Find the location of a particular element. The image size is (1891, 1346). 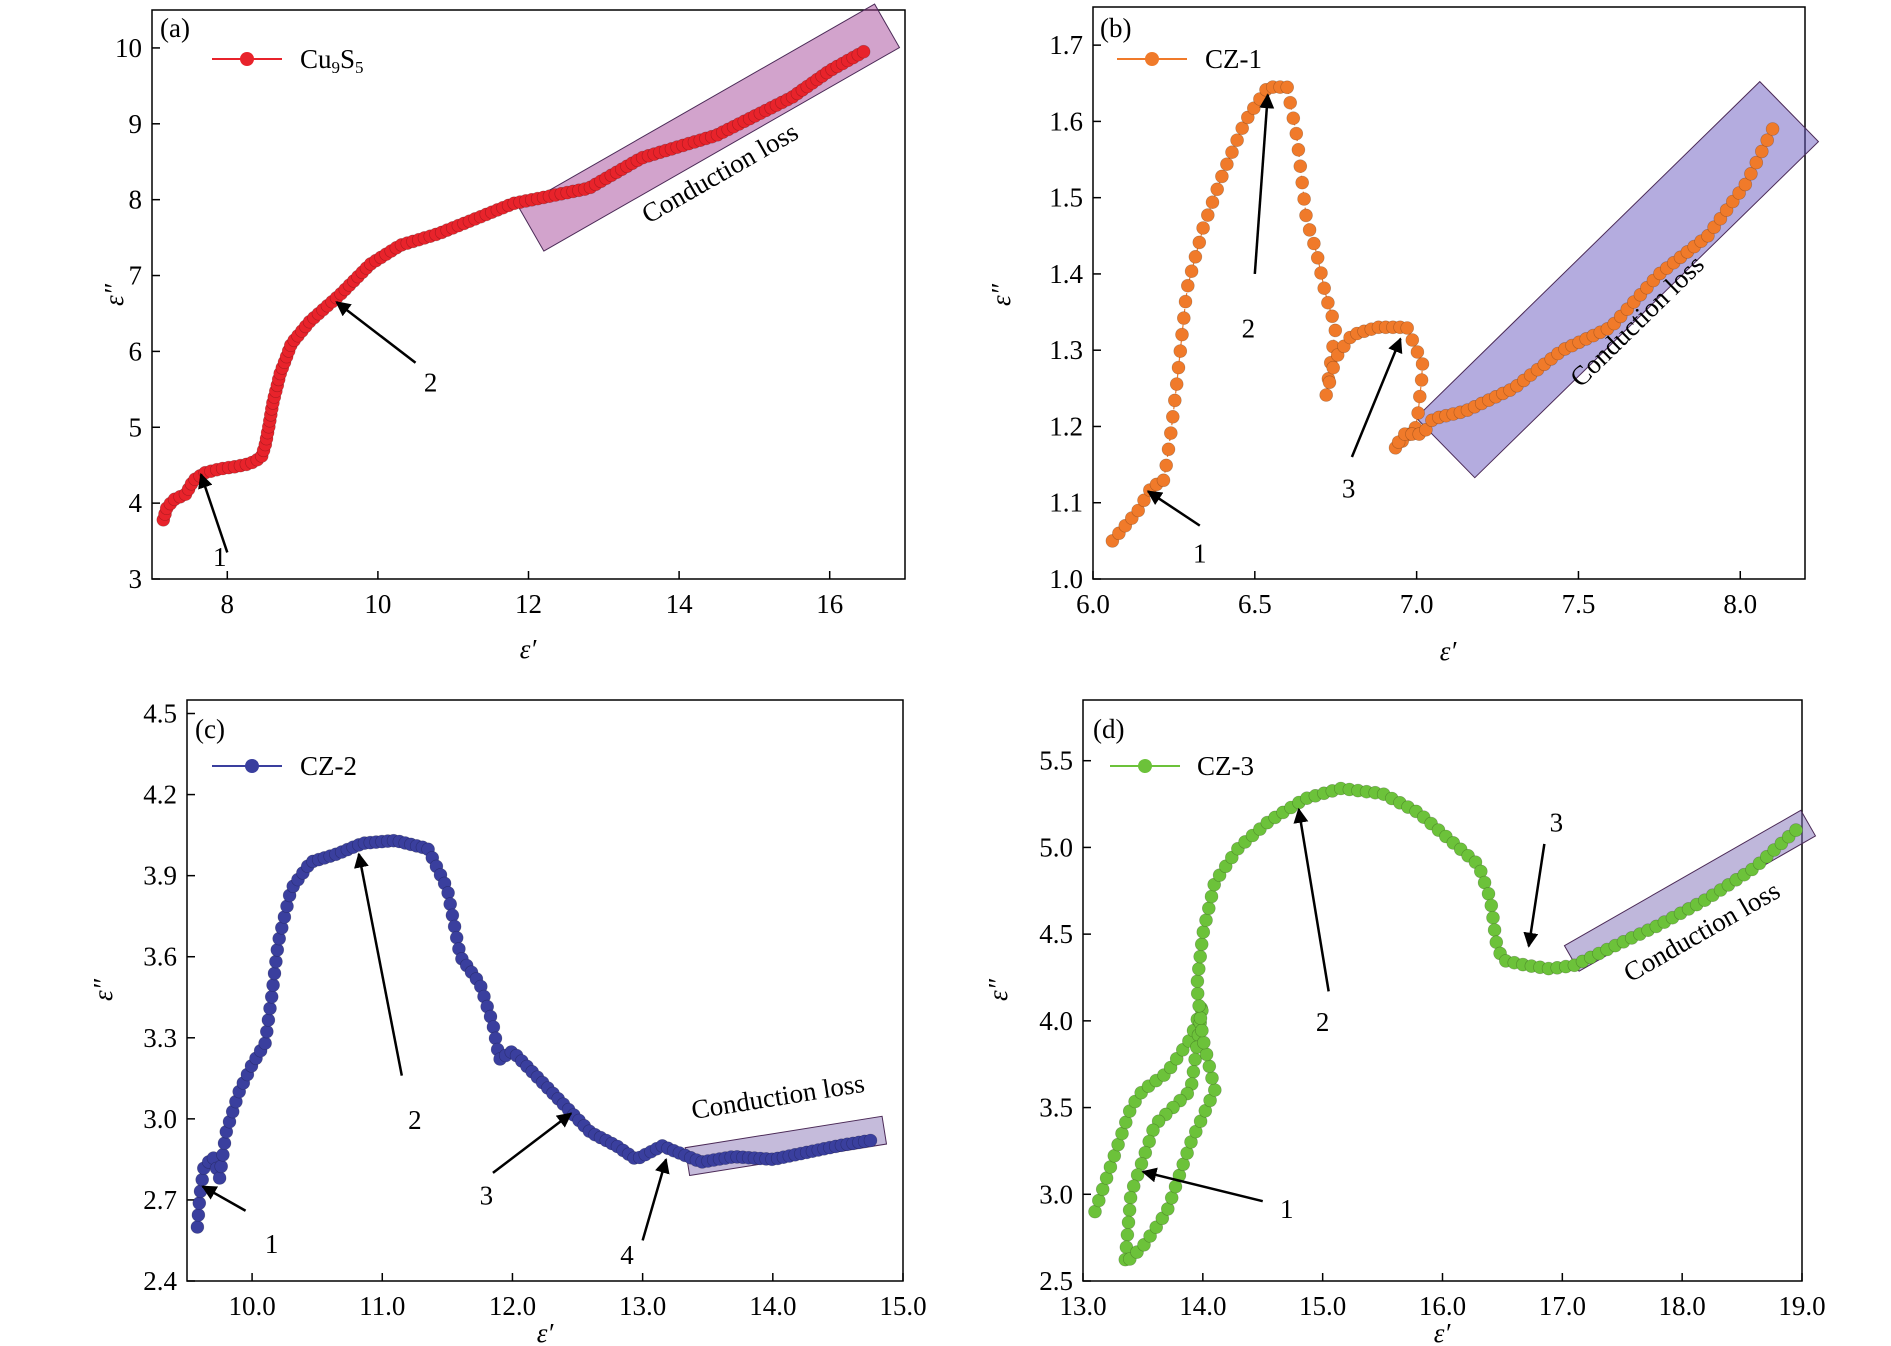

y-tick-label: 3.3 is located at coordinates (160, 1038).